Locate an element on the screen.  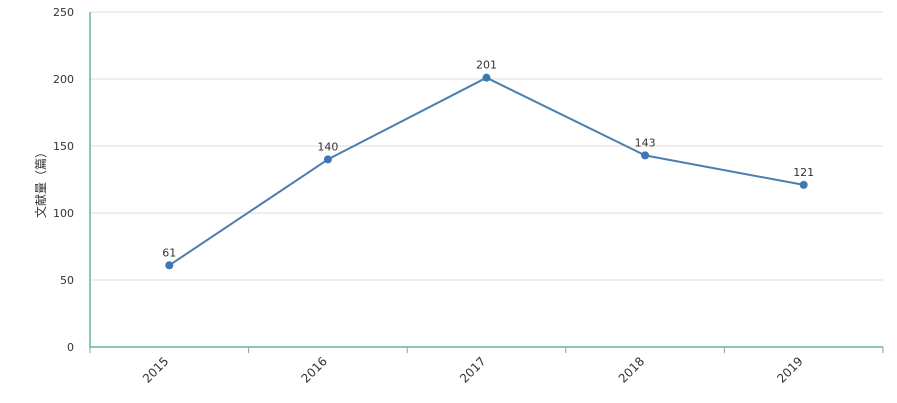
data-label: 61 is located at coordinates (169, 252).